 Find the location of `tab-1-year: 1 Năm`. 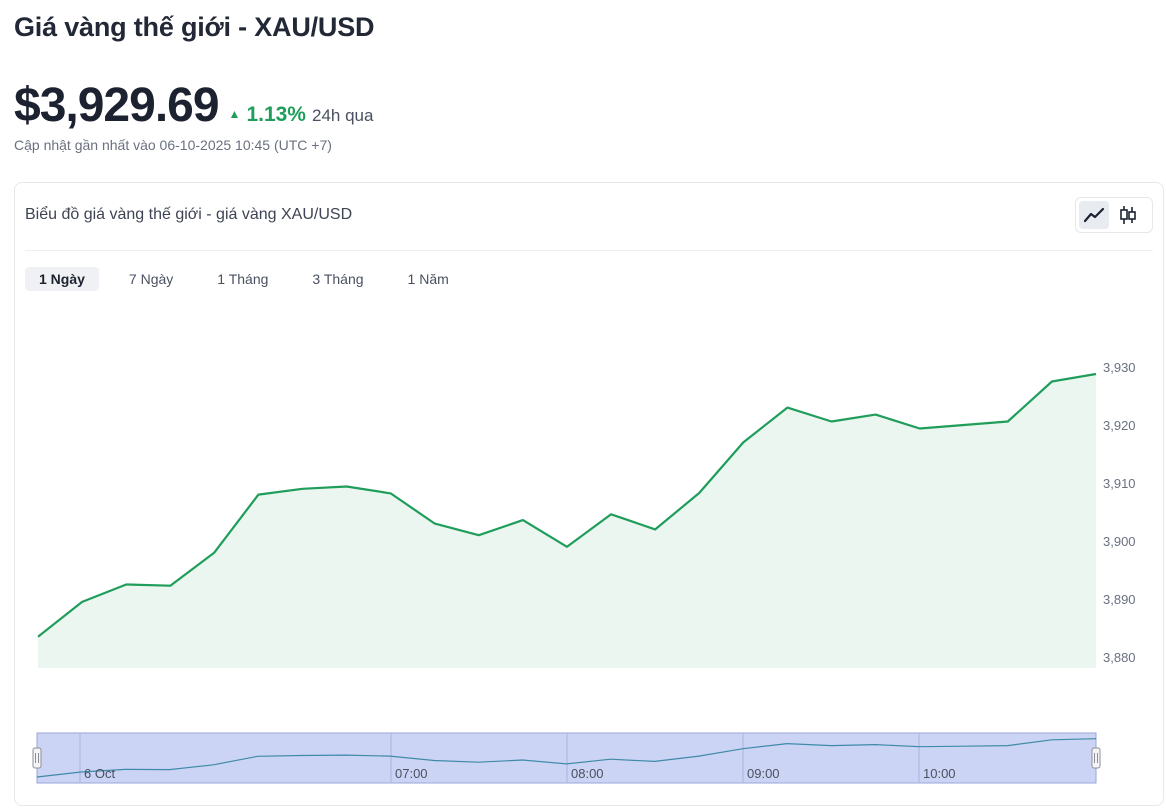

tab-1-year: 1 Năm is located at coordinates (428, 279).